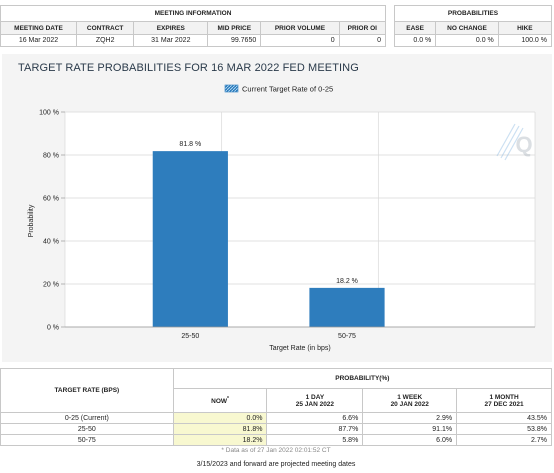 This screenshot has height=473, width=554. What do you see at coordinates (87, 390) in the screenshot?
I see `target-rate-header: TARGET RATE (BPS)` at bounding box center [87, 390].